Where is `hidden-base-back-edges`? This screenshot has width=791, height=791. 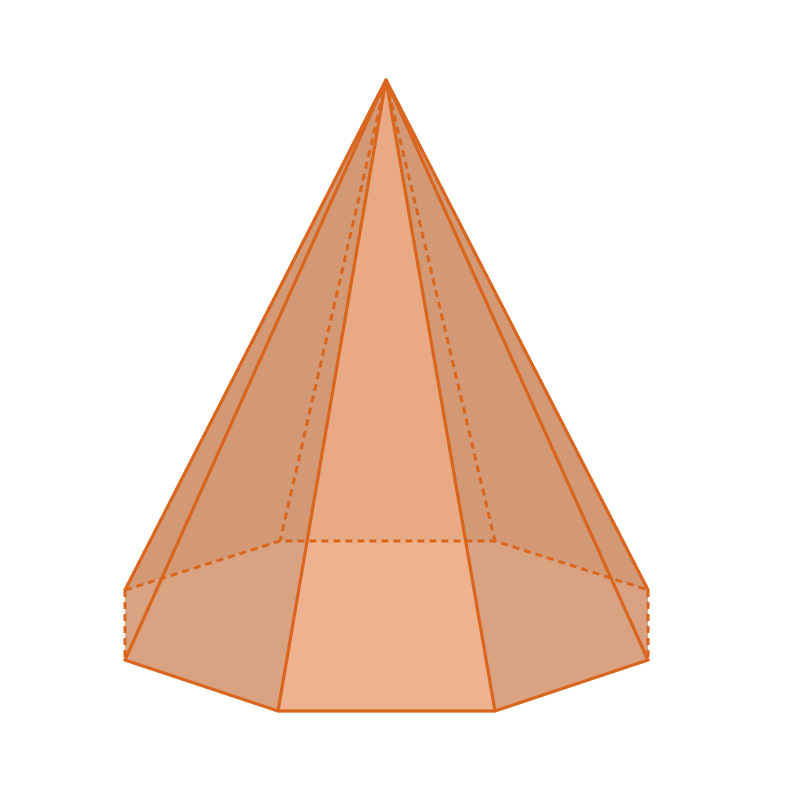
hidden-base-back-edges is located at coordinates (386, 565).